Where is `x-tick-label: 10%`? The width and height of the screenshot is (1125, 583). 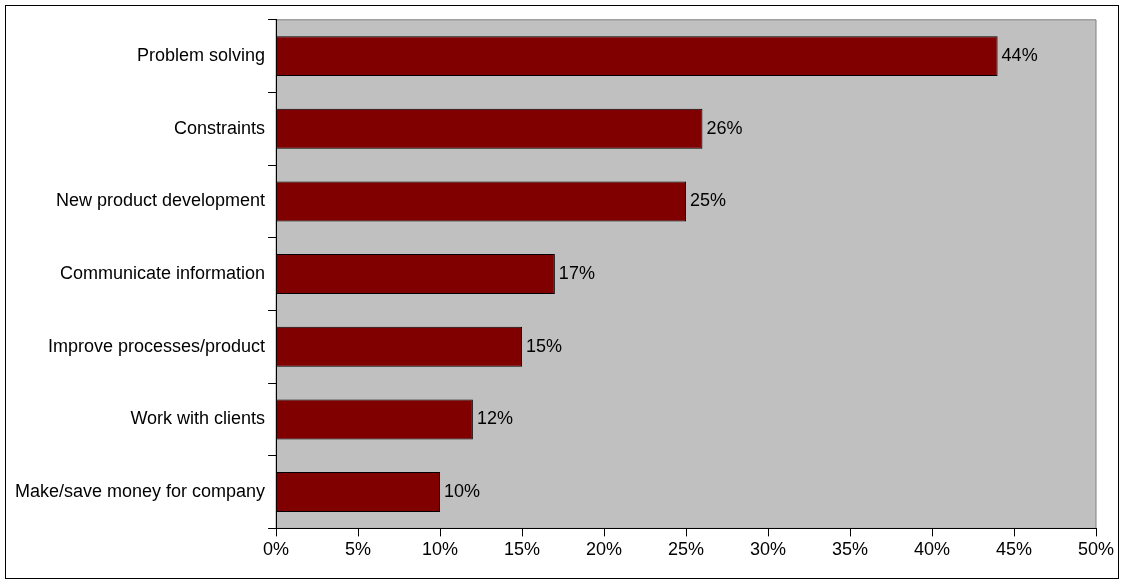 x-tick-label: 10% is located at coordinates (440, 549).